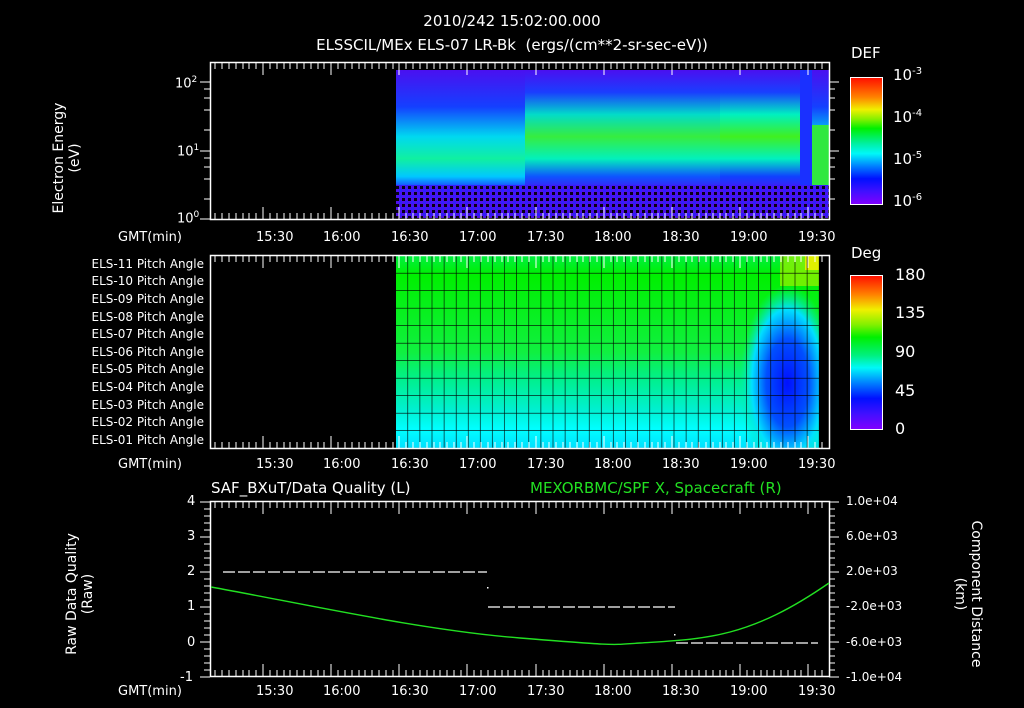  I want to click on panel3-right-ytick: 2.0e+03, so click(872, 571).